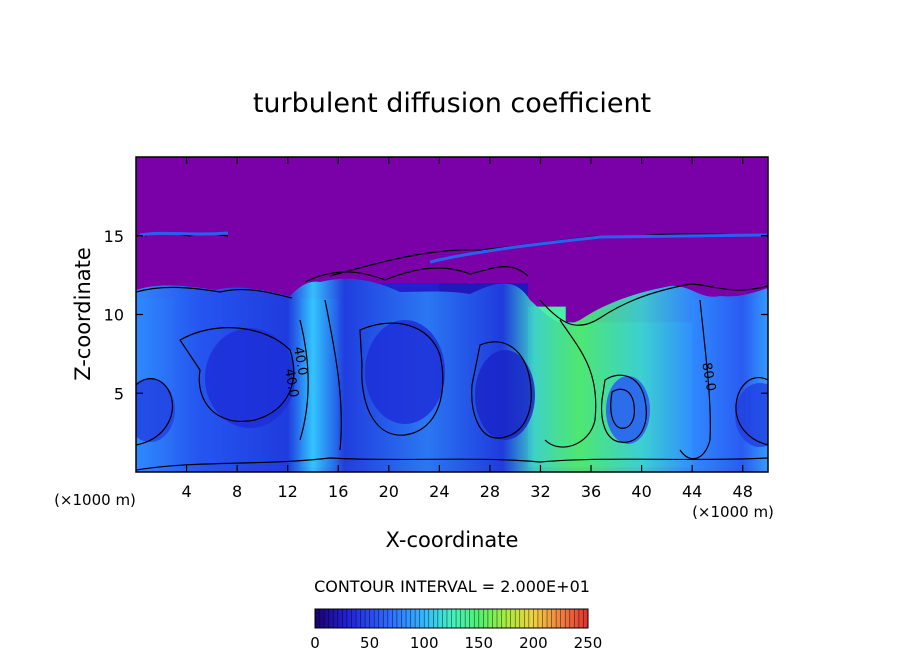  I want to click on colorbar-tick-label: 200, so click(533, 643).